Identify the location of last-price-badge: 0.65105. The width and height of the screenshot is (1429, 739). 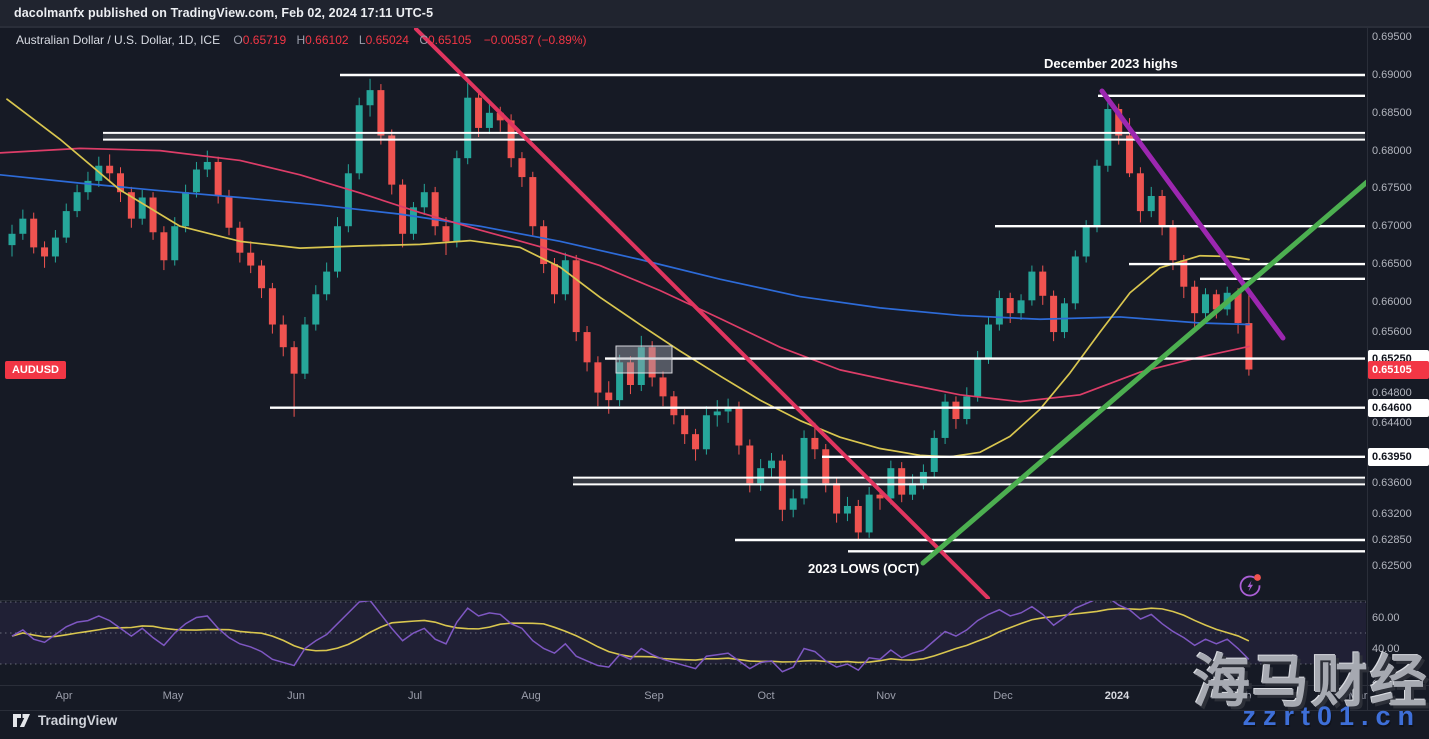
(1398, 369).